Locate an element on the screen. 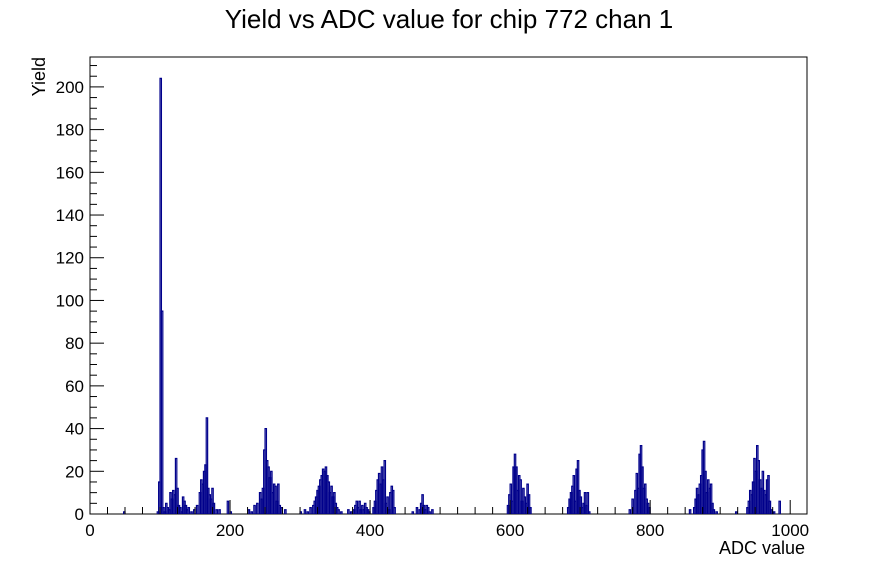 The image size is (896, 572). x-tick-label: 1000 is located at coordinates (790, 530).